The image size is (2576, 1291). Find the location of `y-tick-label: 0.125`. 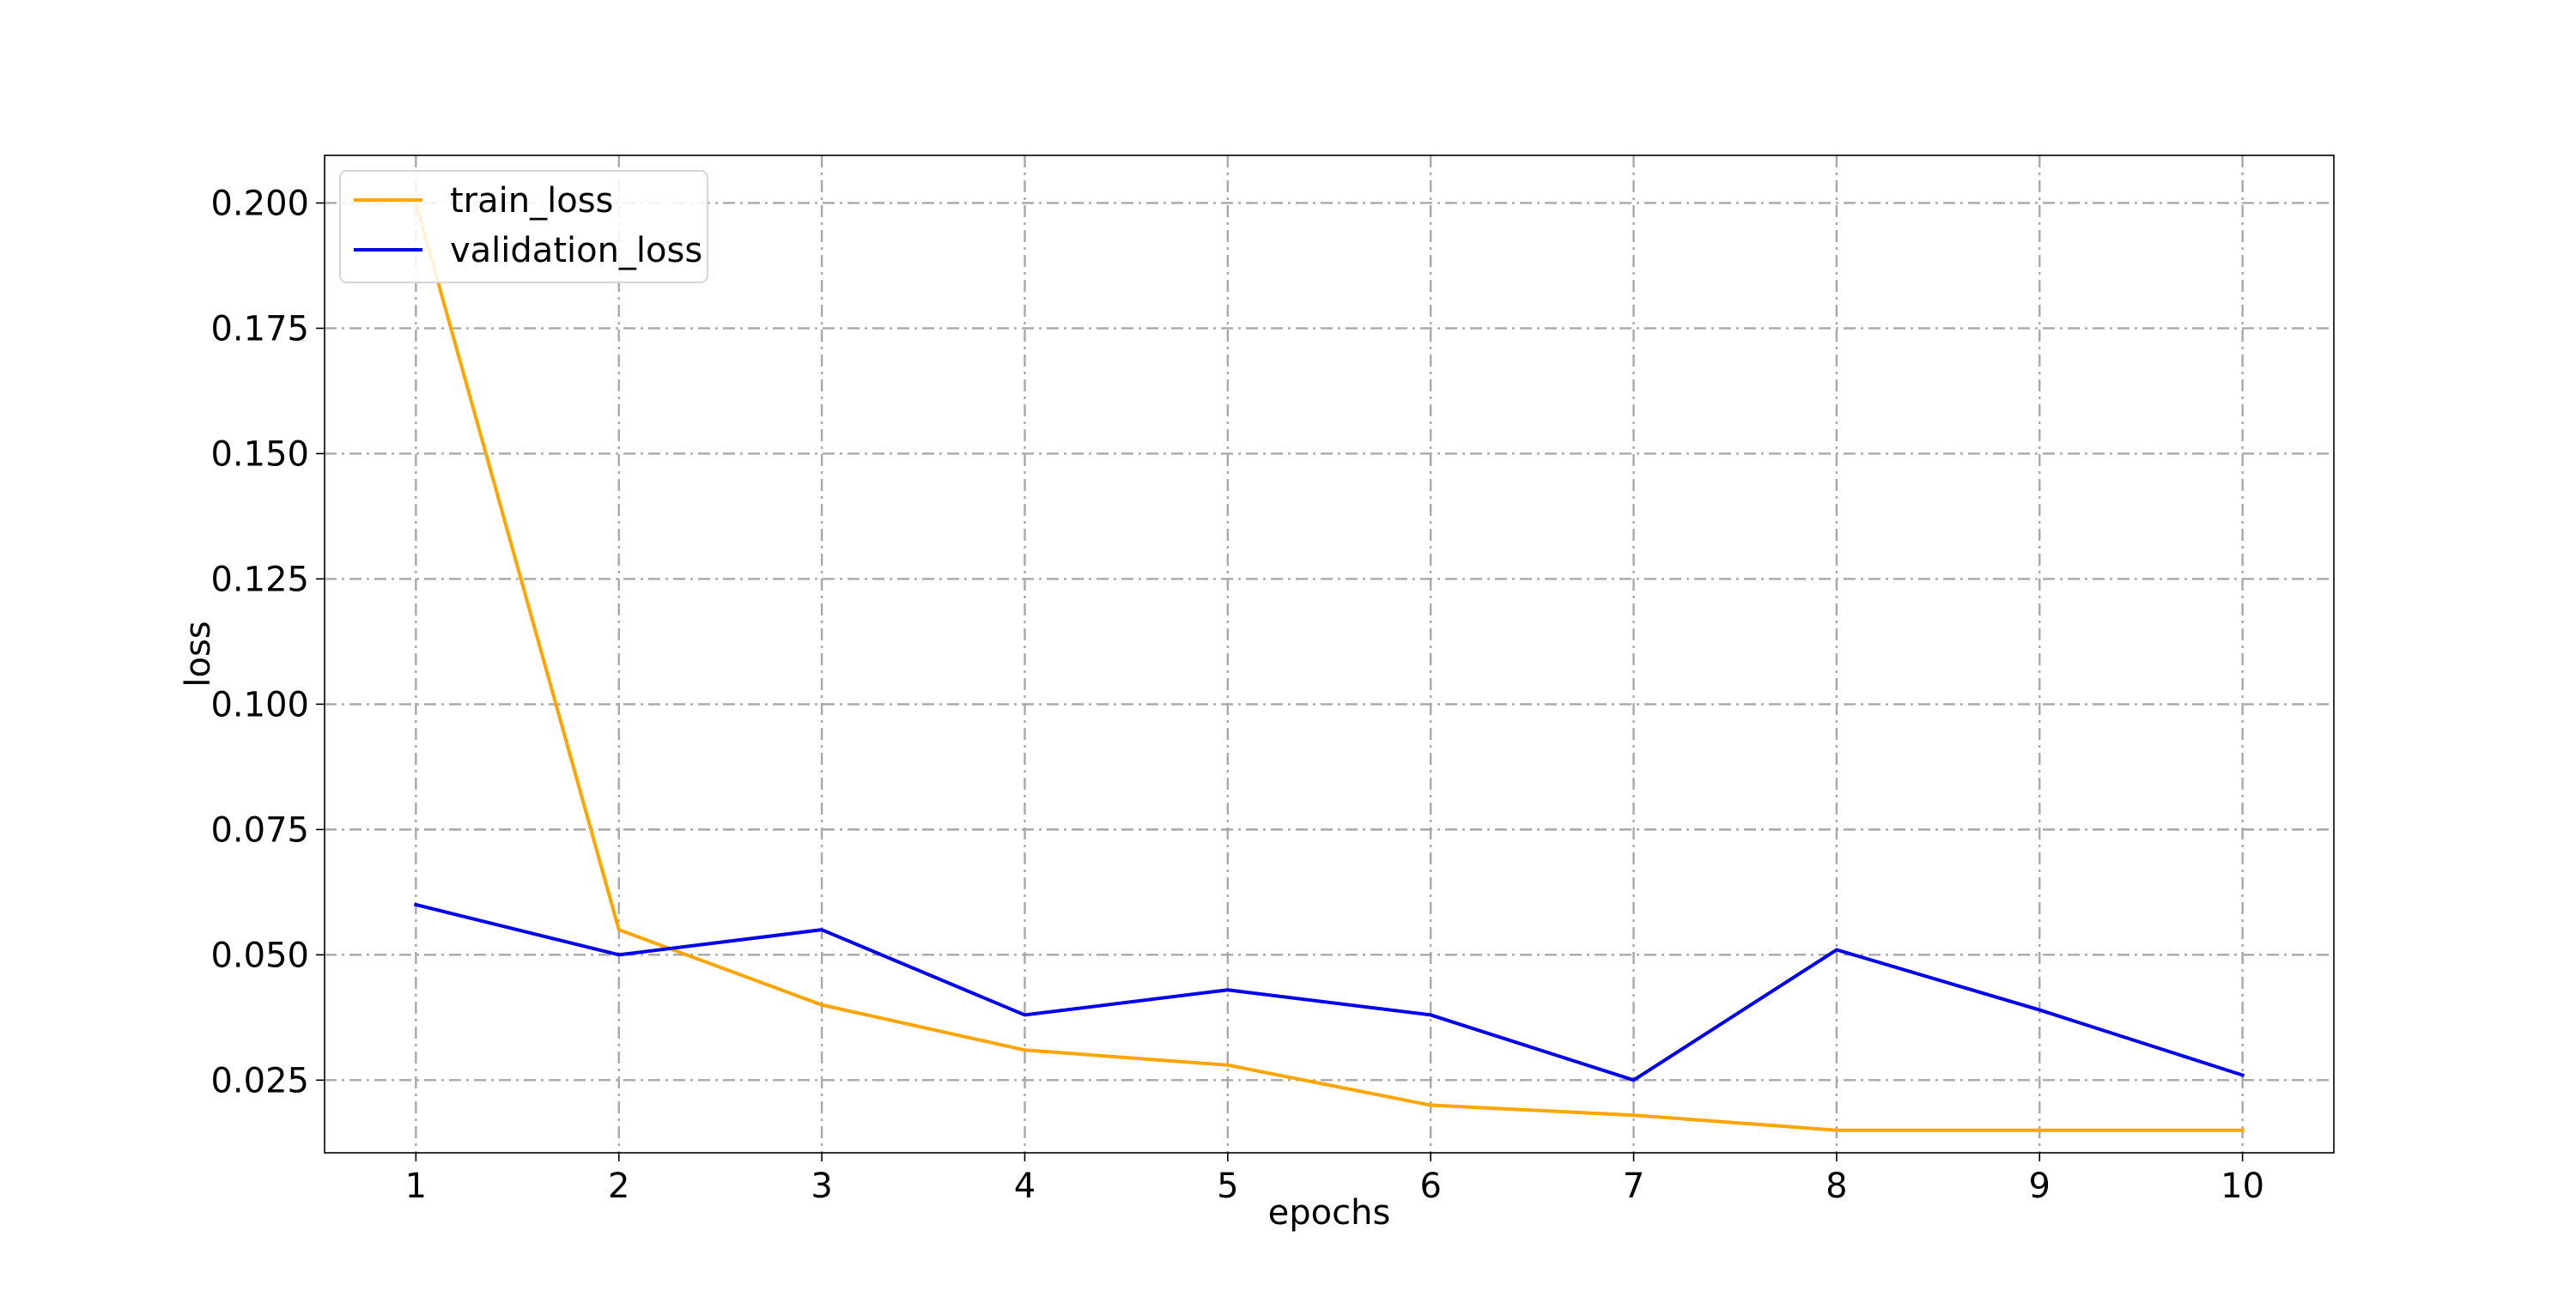

y-tick-label: 0.125 is located at coordinates (259, 580).